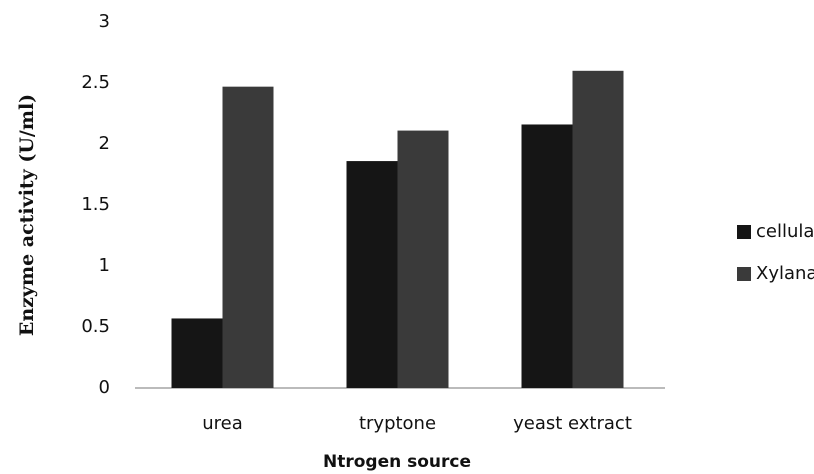  What do you see at coordinates (222, 423) in the screenshot?
I see `x-tick-label: urea` at bounding box center [222, 423].